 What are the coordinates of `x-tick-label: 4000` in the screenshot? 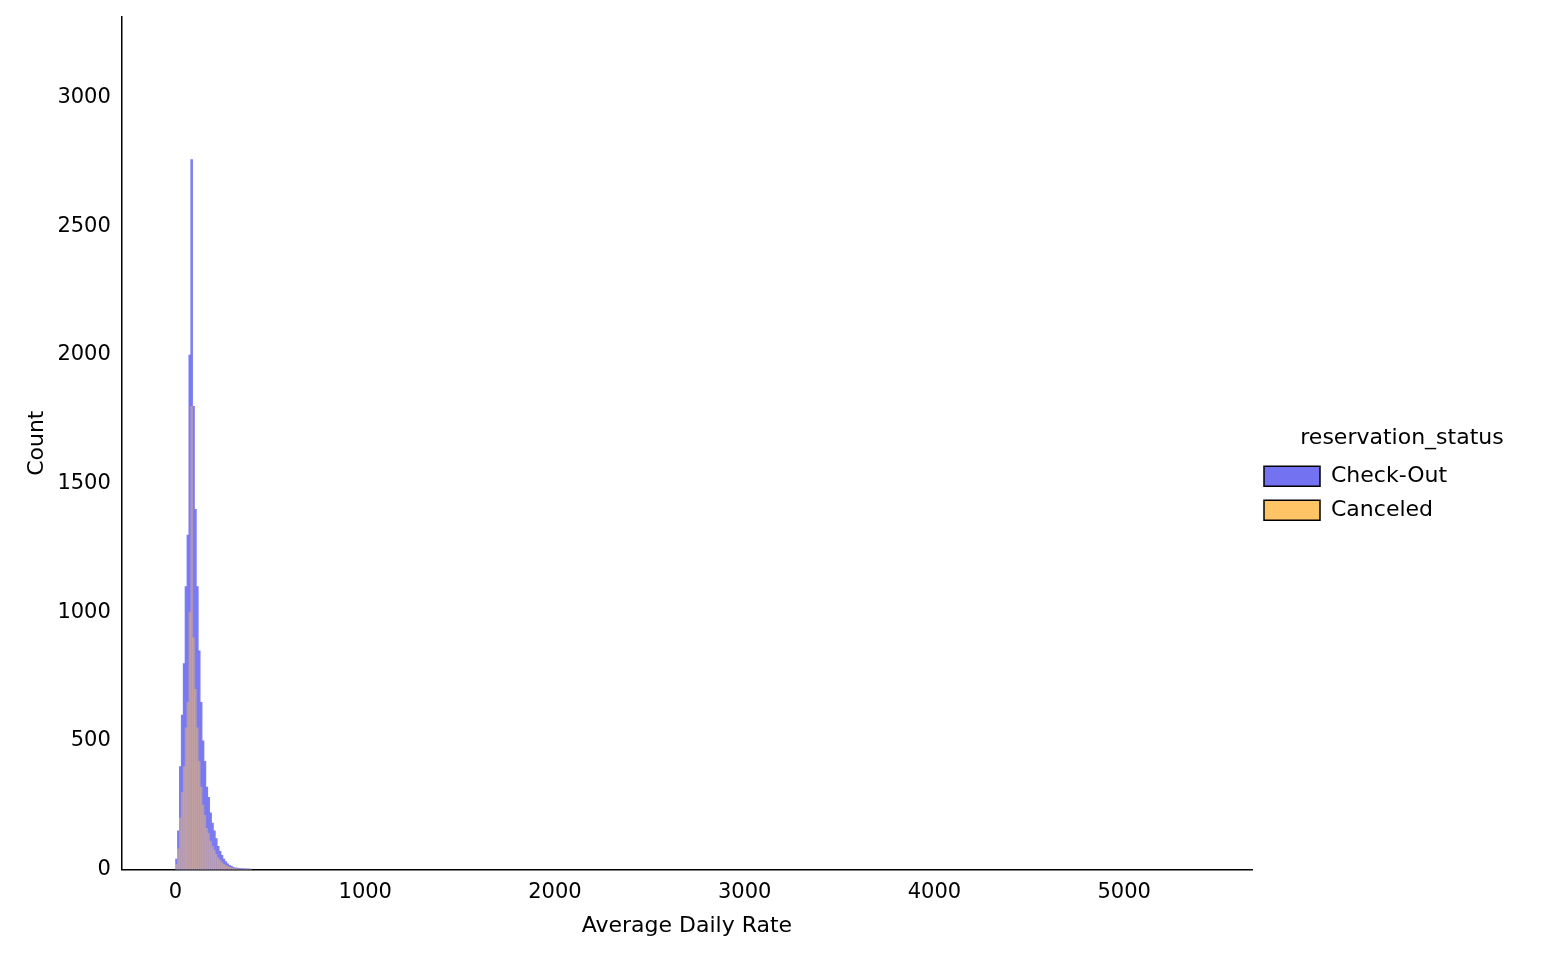 It's located at (934, 891).